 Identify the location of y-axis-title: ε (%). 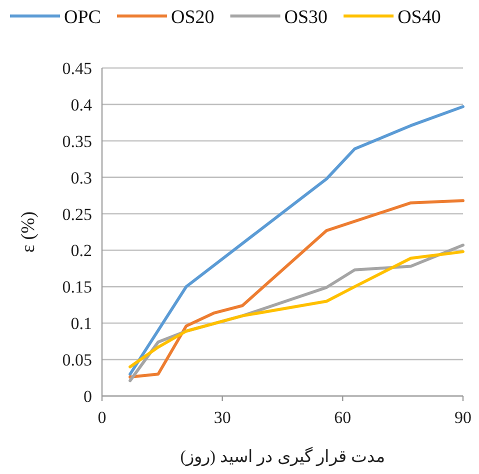
(28, 232).